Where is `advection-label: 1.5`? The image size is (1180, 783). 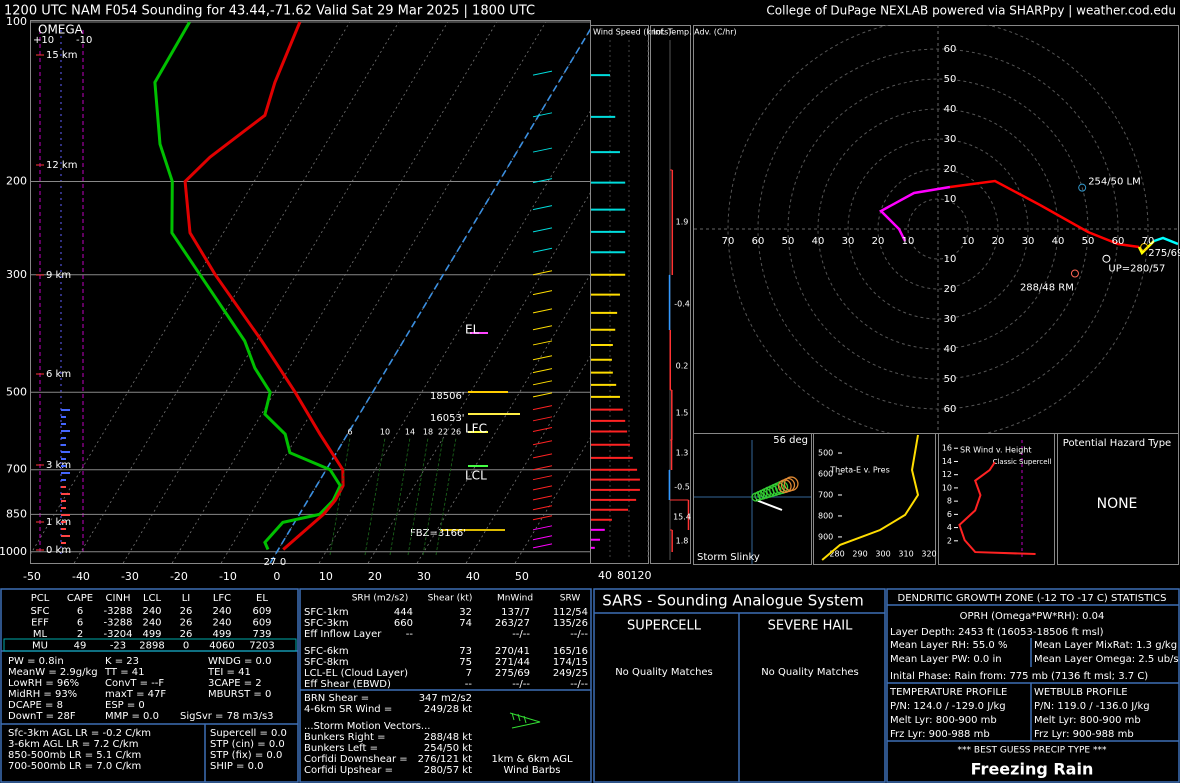
advection-label: 1.5 is located at coordinates (682, 413).